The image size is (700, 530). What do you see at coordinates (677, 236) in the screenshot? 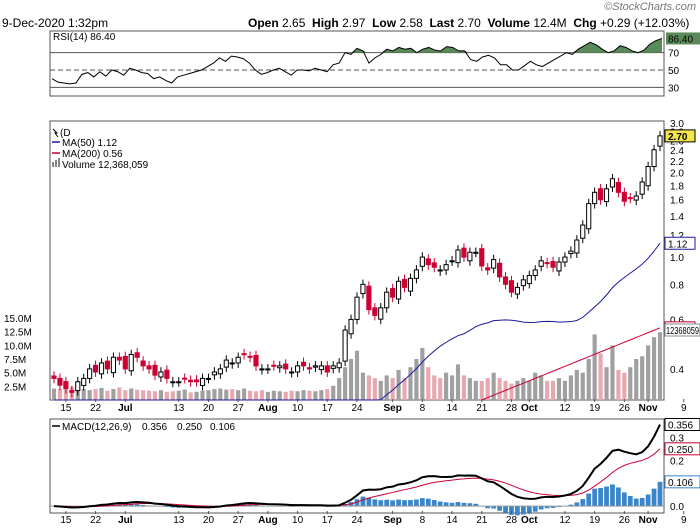
I see `price-tick: 1.2` at bounding box center [677, 236].